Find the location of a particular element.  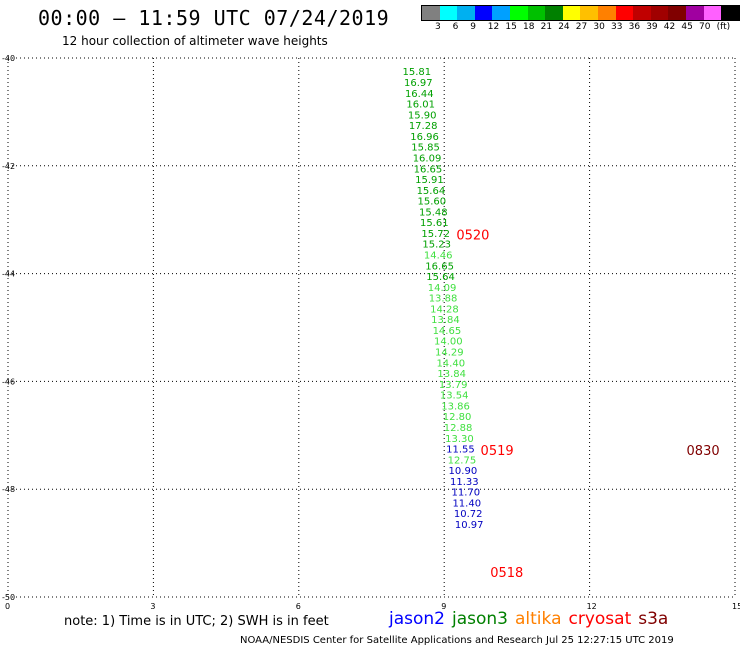

wave-height-value: 15.85 is located at coordinates (425, 148).